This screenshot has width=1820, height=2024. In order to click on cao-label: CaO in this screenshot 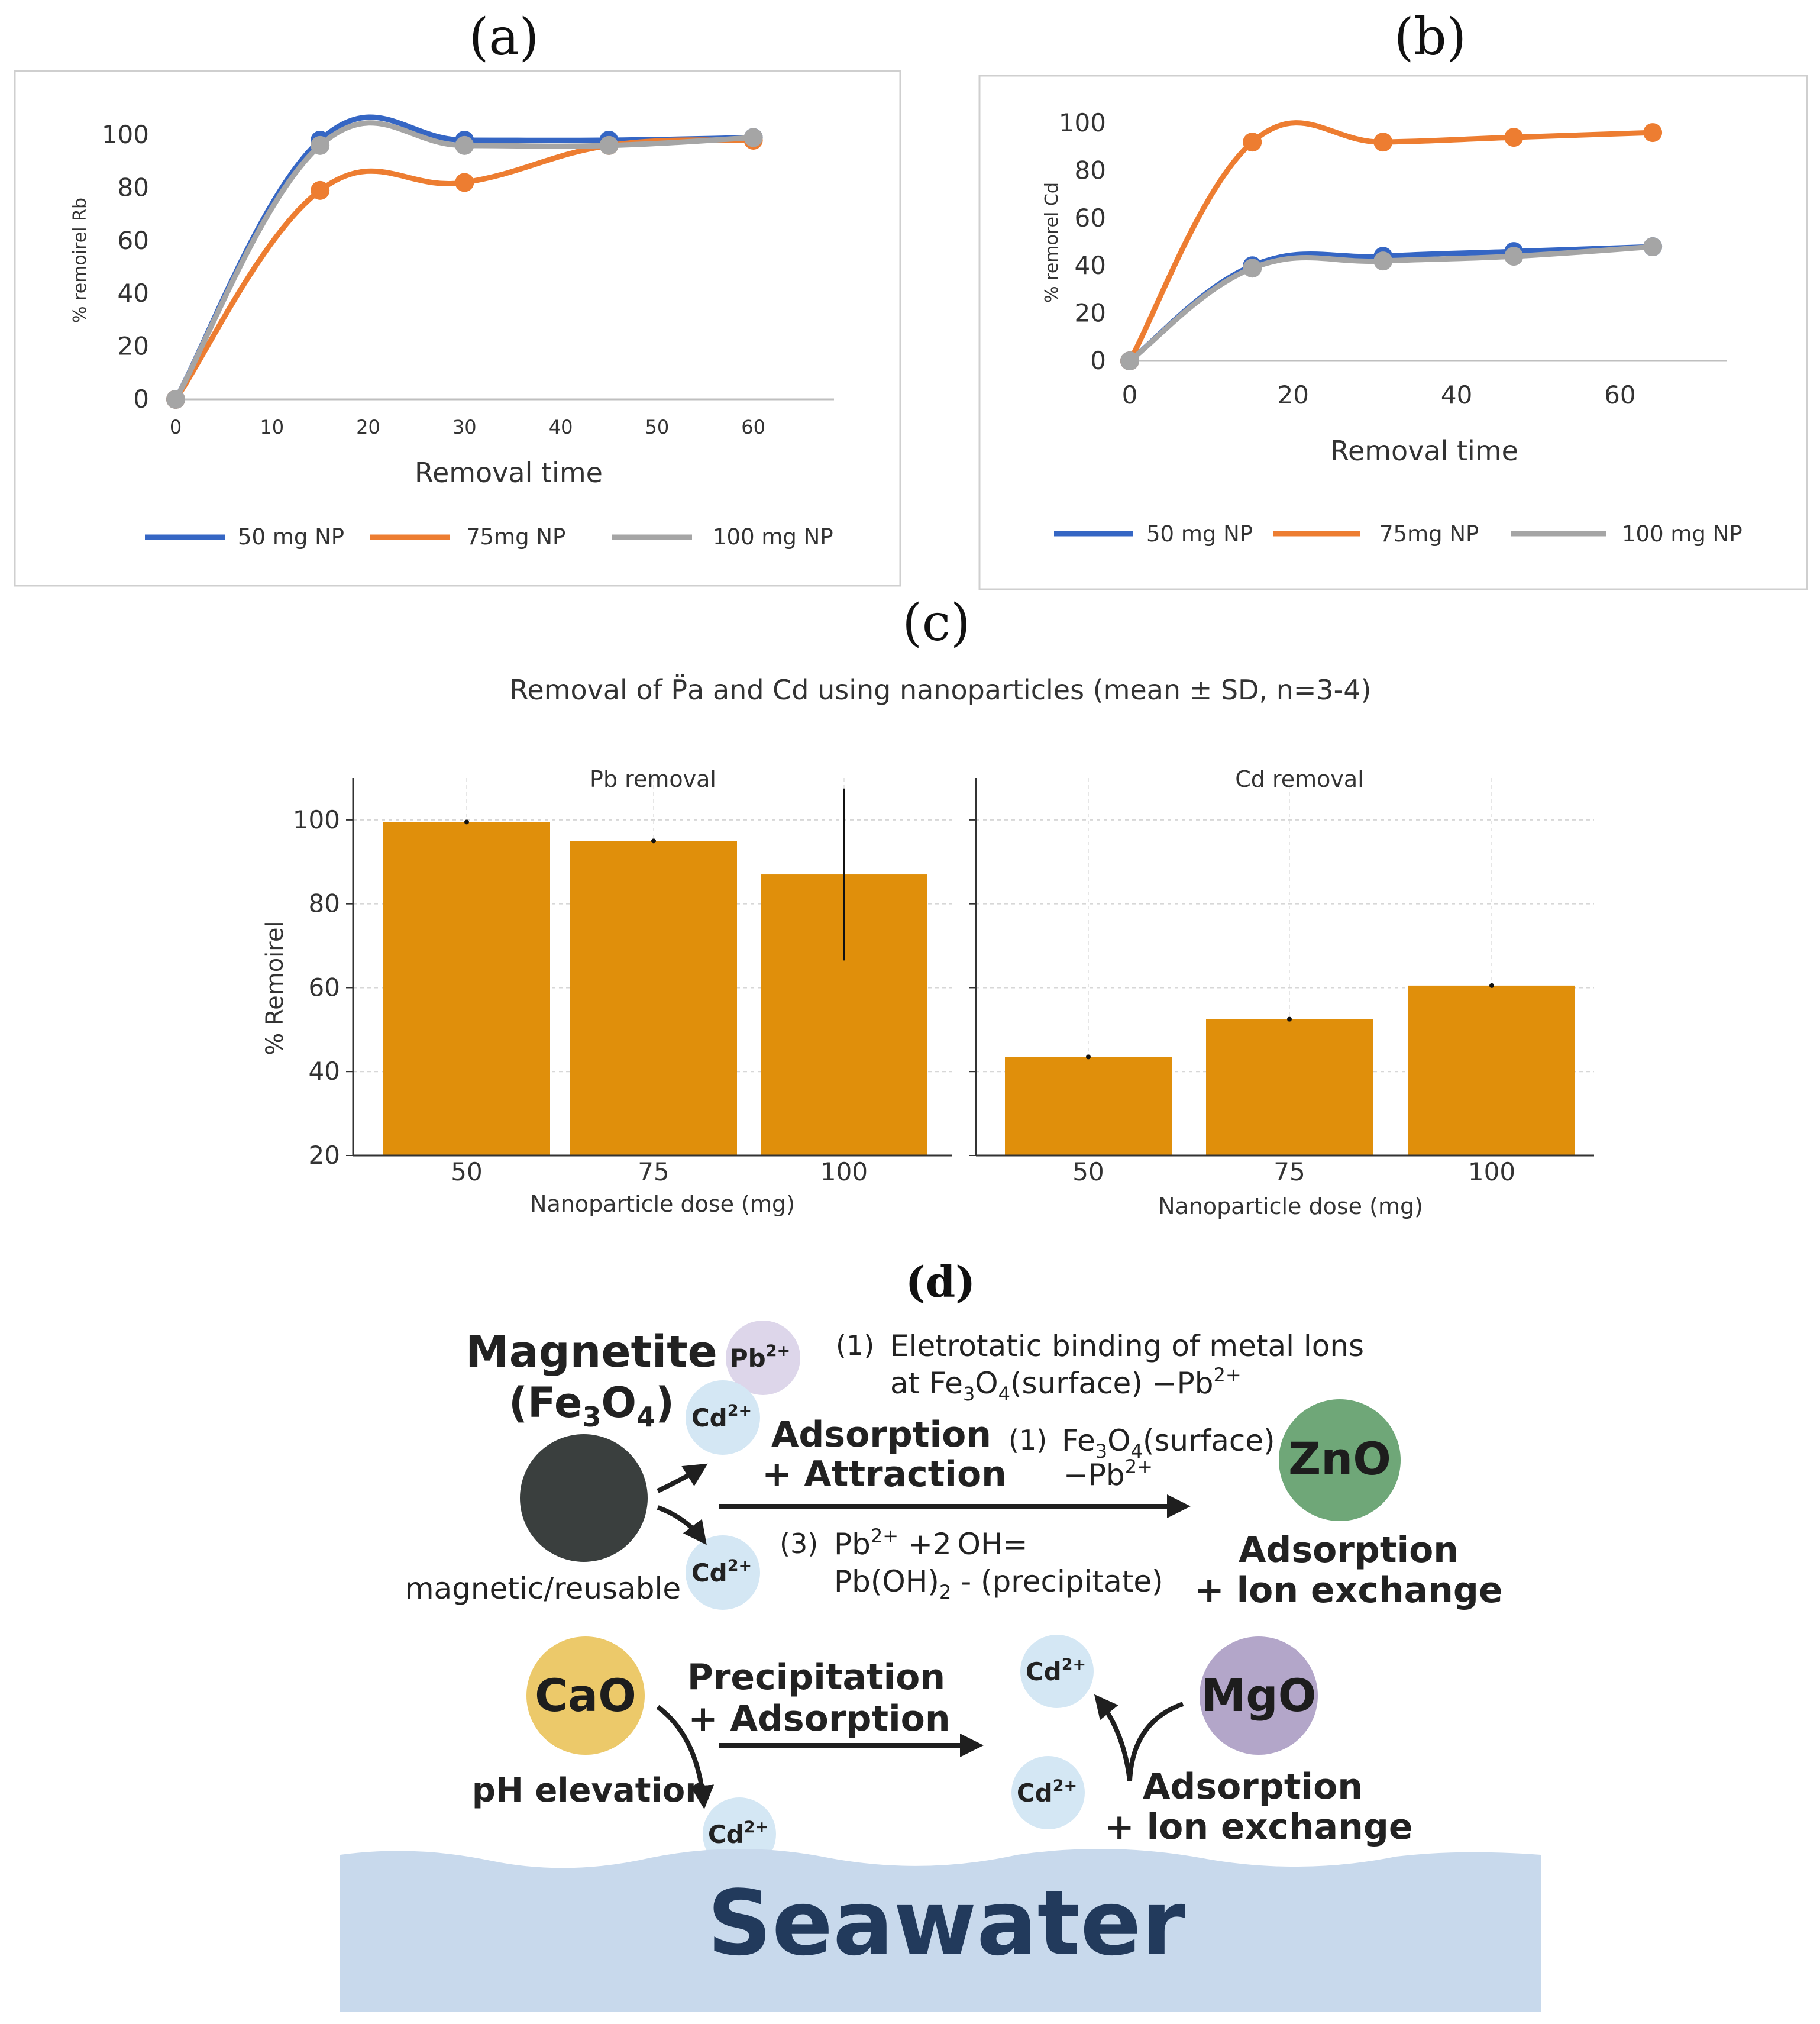, I will do `click(585, 1695)`.